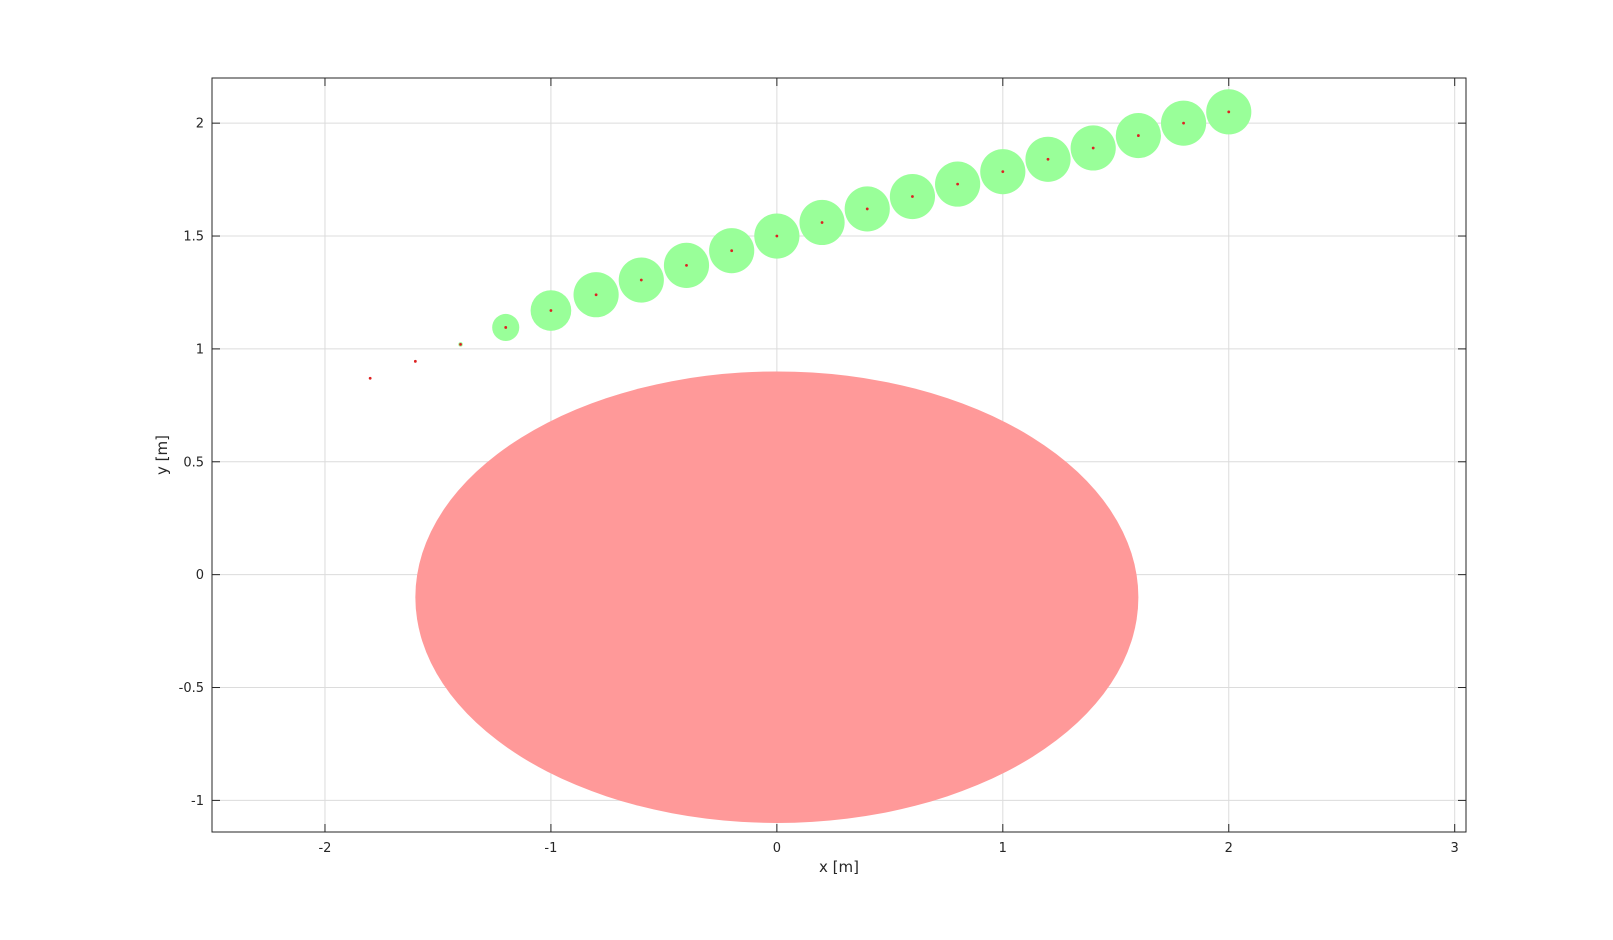 The image size is (1613, 940). What do you see at coordinates (193, 237) in the screenshot?
I see `y-tick-label: 1.5` at bounding box center [193, 237].